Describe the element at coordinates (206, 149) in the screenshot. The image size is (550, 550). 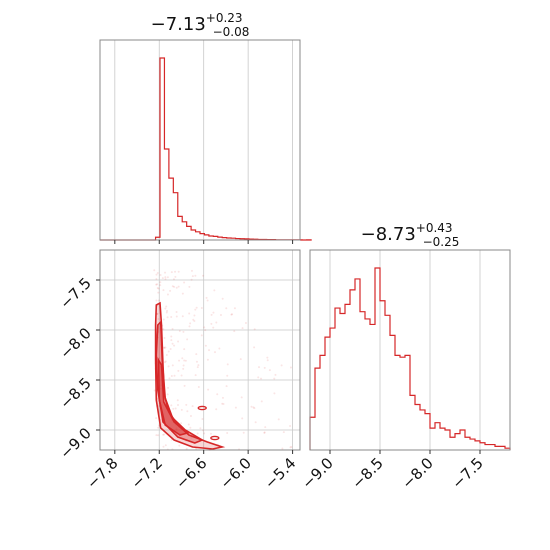
I see `panel-1-histogram` at that location.